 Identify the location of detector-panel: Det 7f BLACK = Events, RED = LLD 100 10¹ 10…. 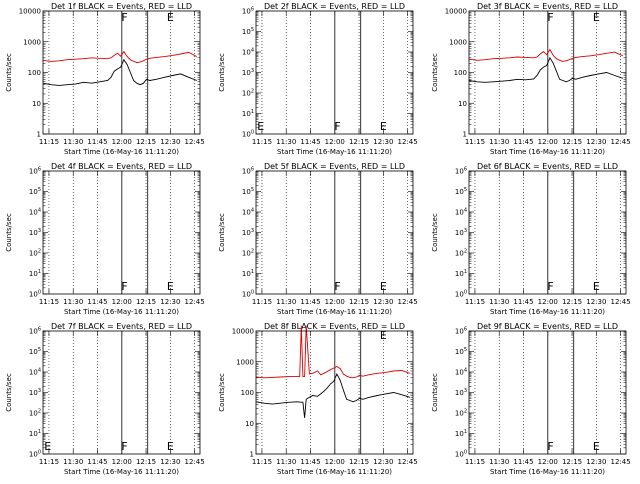
(105, 399).